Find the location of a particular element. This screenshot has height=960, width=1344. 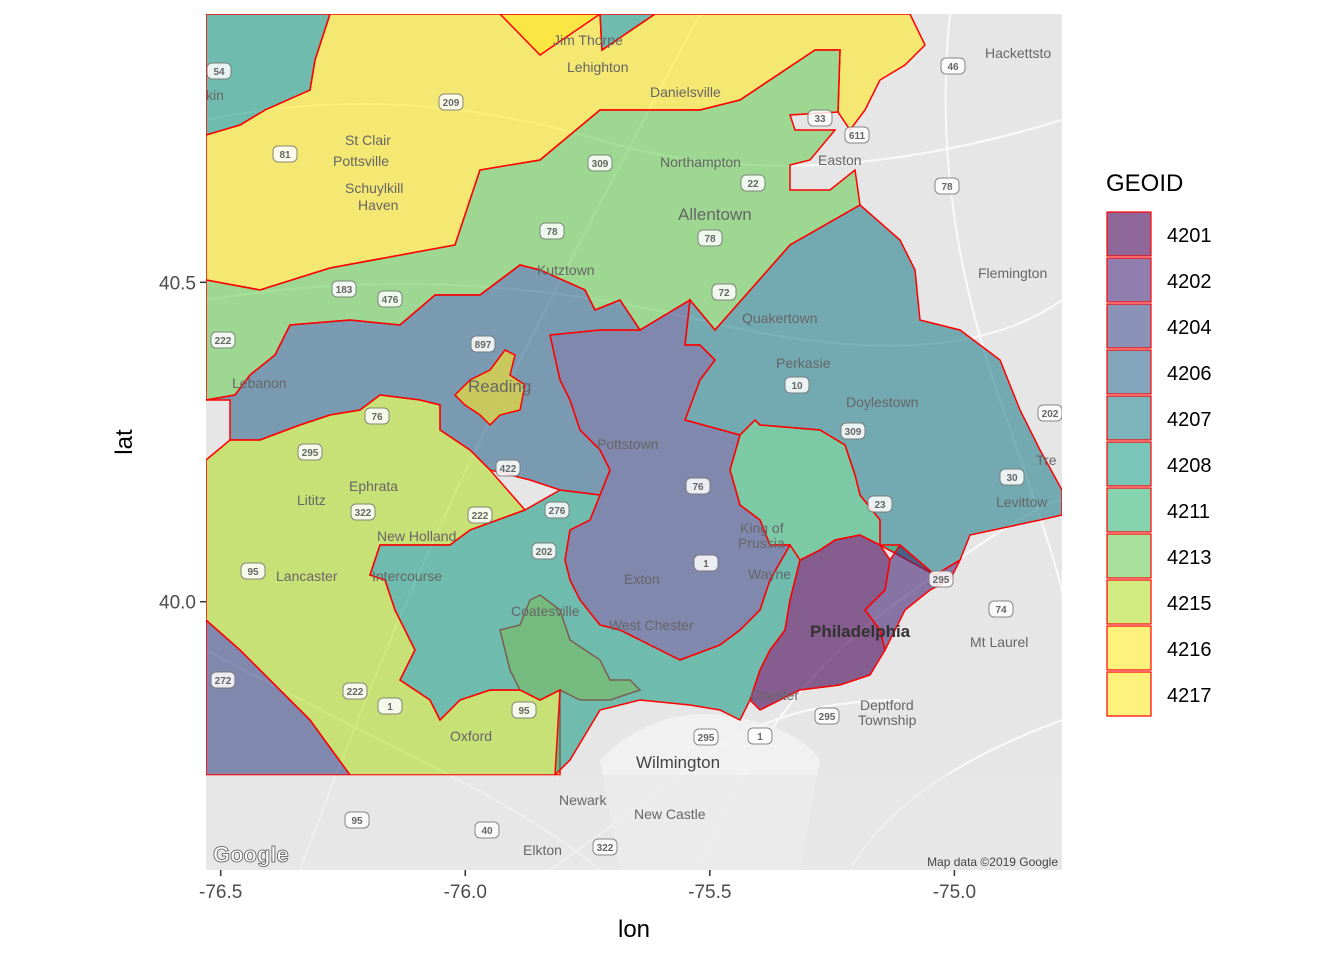

route-shield-icon: 22 is located at coordinates (753, 183).